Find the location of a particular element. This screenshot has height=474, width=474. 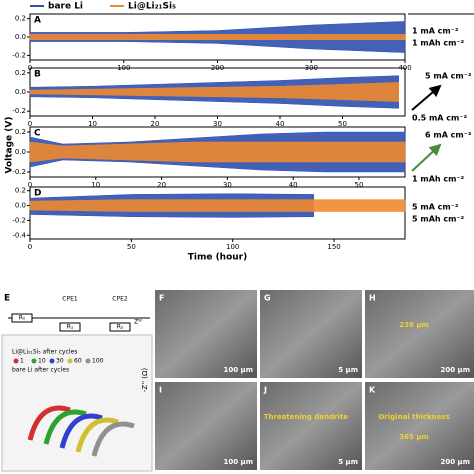

sem-text: 365 μm is located at coordinates (414, 437).